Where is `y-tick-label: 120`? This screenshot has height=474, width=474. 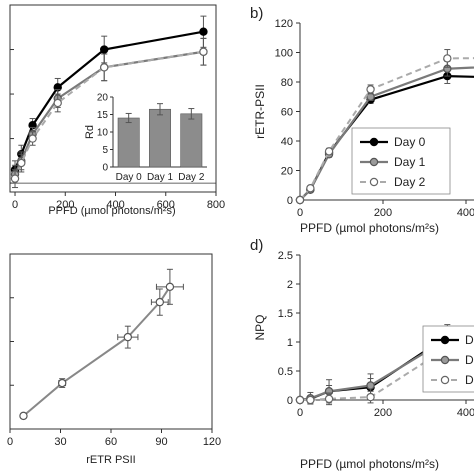 y-tick-label: 120 is located at coordinates (284, 24).